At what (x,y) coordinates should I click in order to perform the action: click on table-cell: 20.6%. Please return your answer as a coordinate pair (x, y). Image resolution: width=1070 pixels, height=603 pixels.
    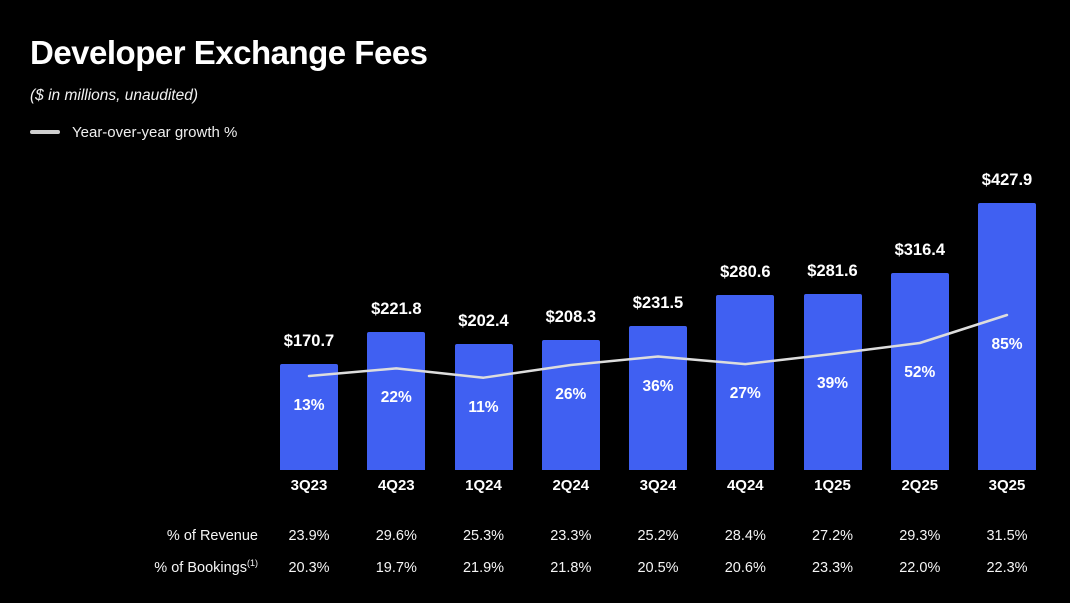
    Looking at the image, I should click on (745, 568).